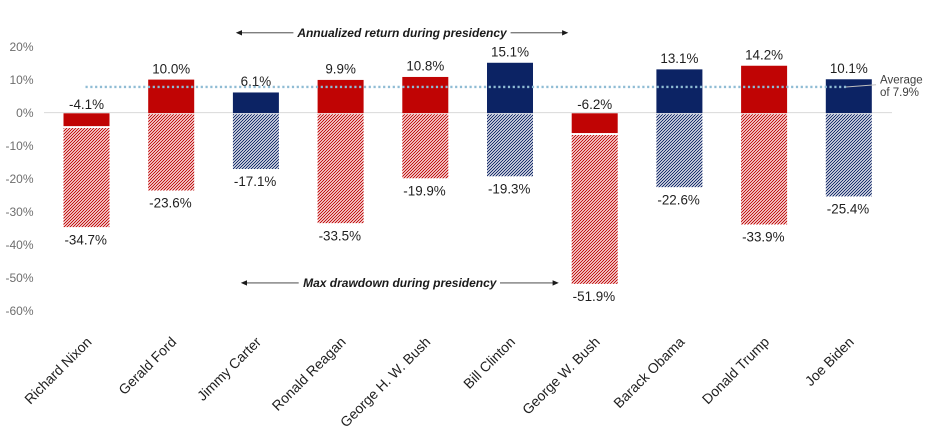 The width and height of the screenshot is (932, 439). I want to click on svg-text: -60%, so click(19, 311).